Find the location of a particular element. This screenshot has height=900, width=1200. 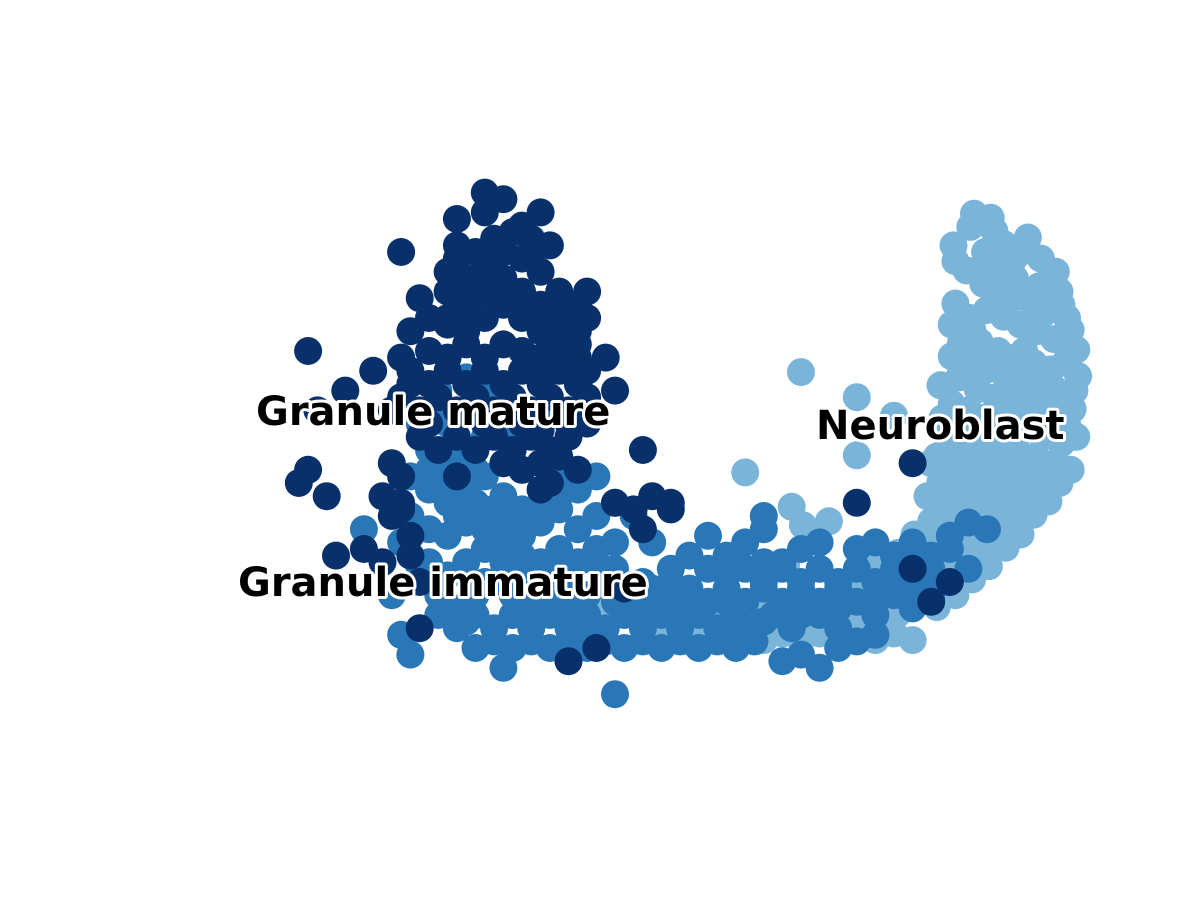

cluster-label-granule-immature: Granule immature is located at coordinates (443, 583).